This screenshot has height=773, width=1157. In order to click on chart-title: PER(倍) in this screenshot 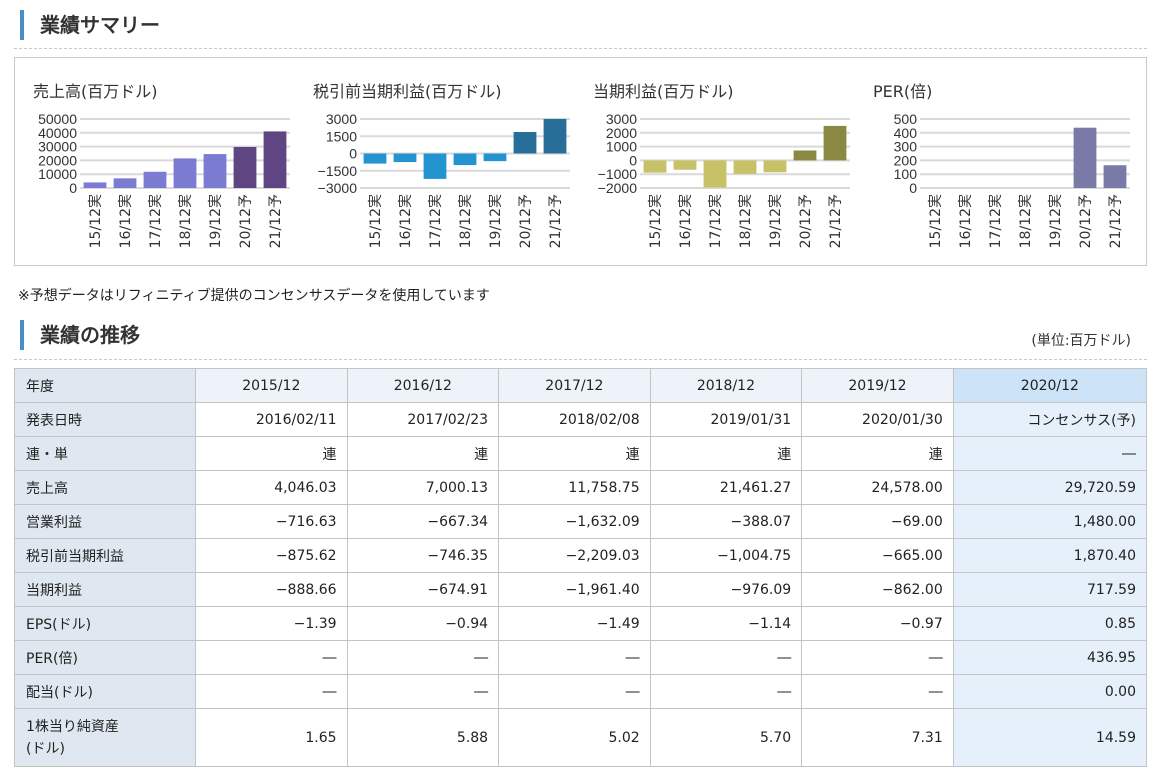, I will do `click(903, 91)`.